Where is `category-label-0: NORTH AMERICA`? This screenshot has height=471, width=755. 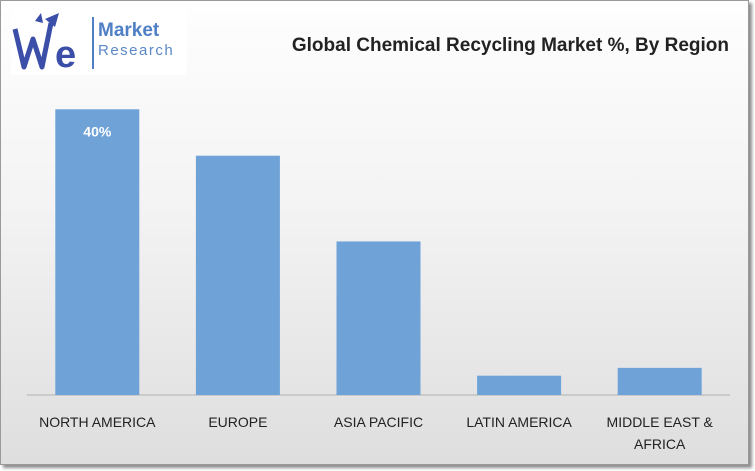 category-label-0: NORTH AMERICA is located at coordinates (97, 422).